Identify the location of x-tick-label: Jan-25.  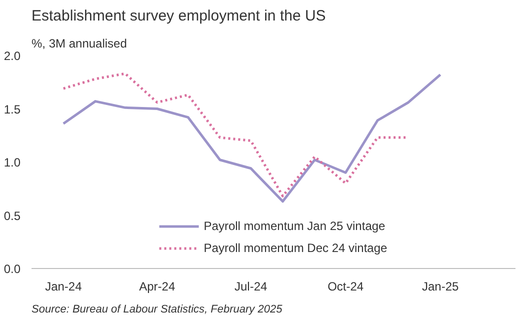
(440, 287).